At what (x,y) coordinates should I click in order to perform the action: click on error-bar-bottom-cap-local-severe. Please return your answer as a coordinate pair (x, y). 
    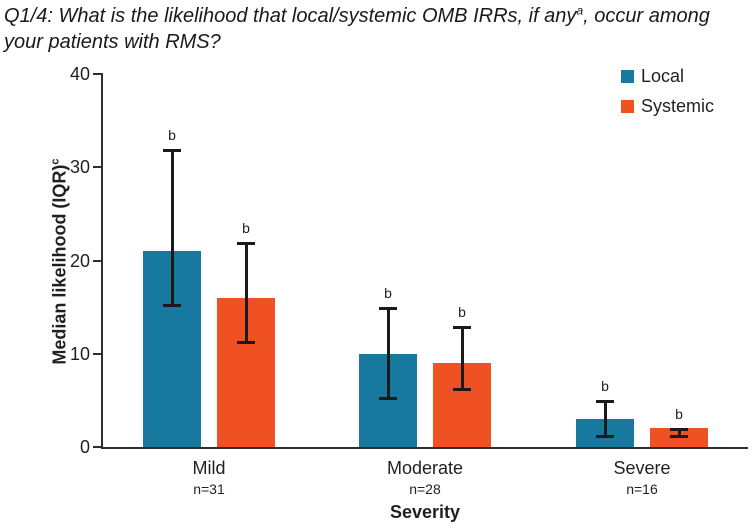
    Looking at the image, I should click on (605, 436).